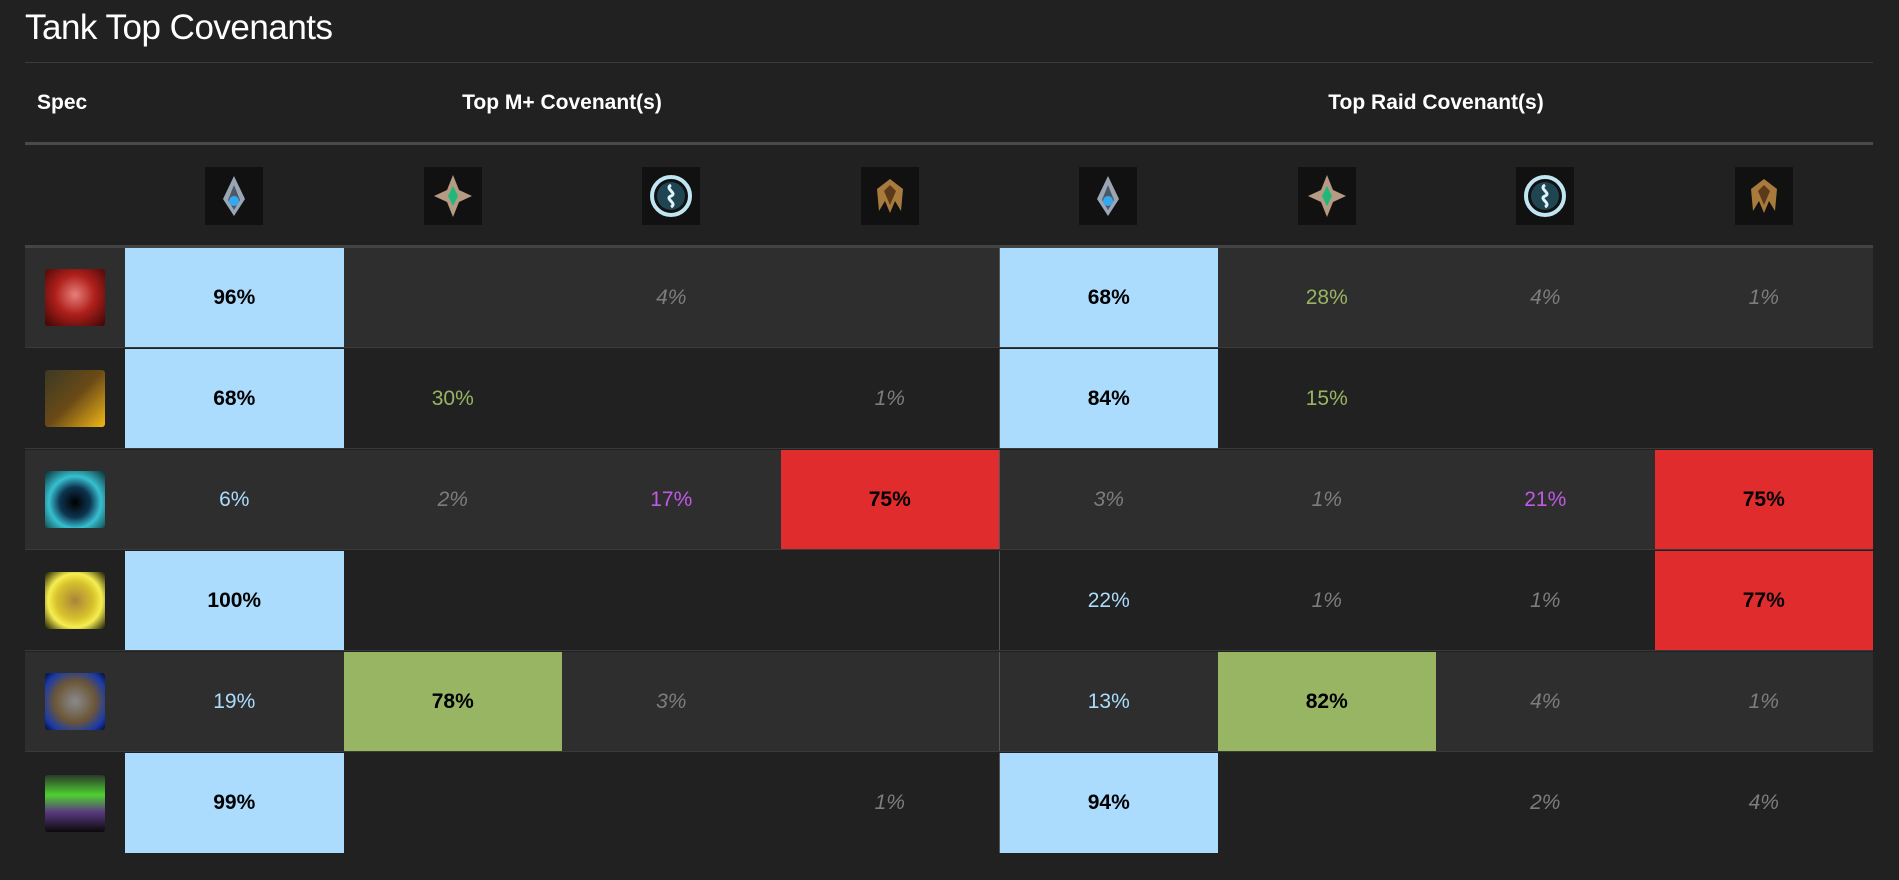 The image size is (1899, 880). I want to click on brewmaster-monk-icon, so click(75, 398).